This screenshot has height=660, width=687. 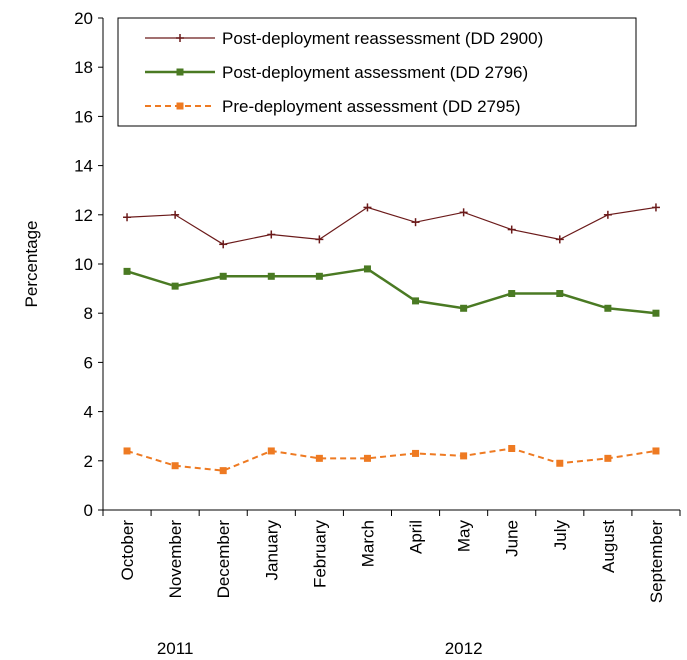 I want to click on legend-label: Post-deployment assessment (DD 2796), so click(x=375, y=72).